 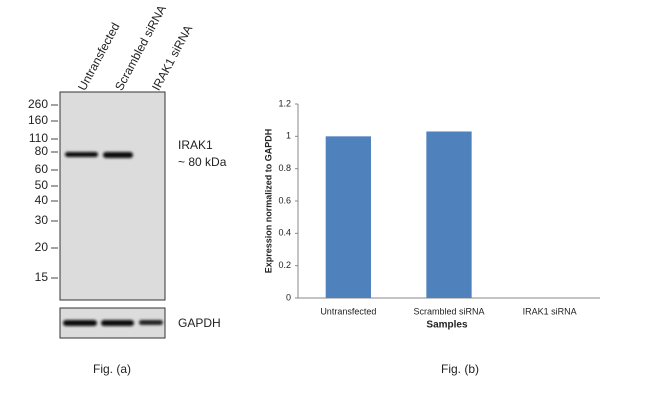 What do you see at coordinates (38, 138) in the screenshot?
I see `marker-label: 110` at bounding box center [38, 138].